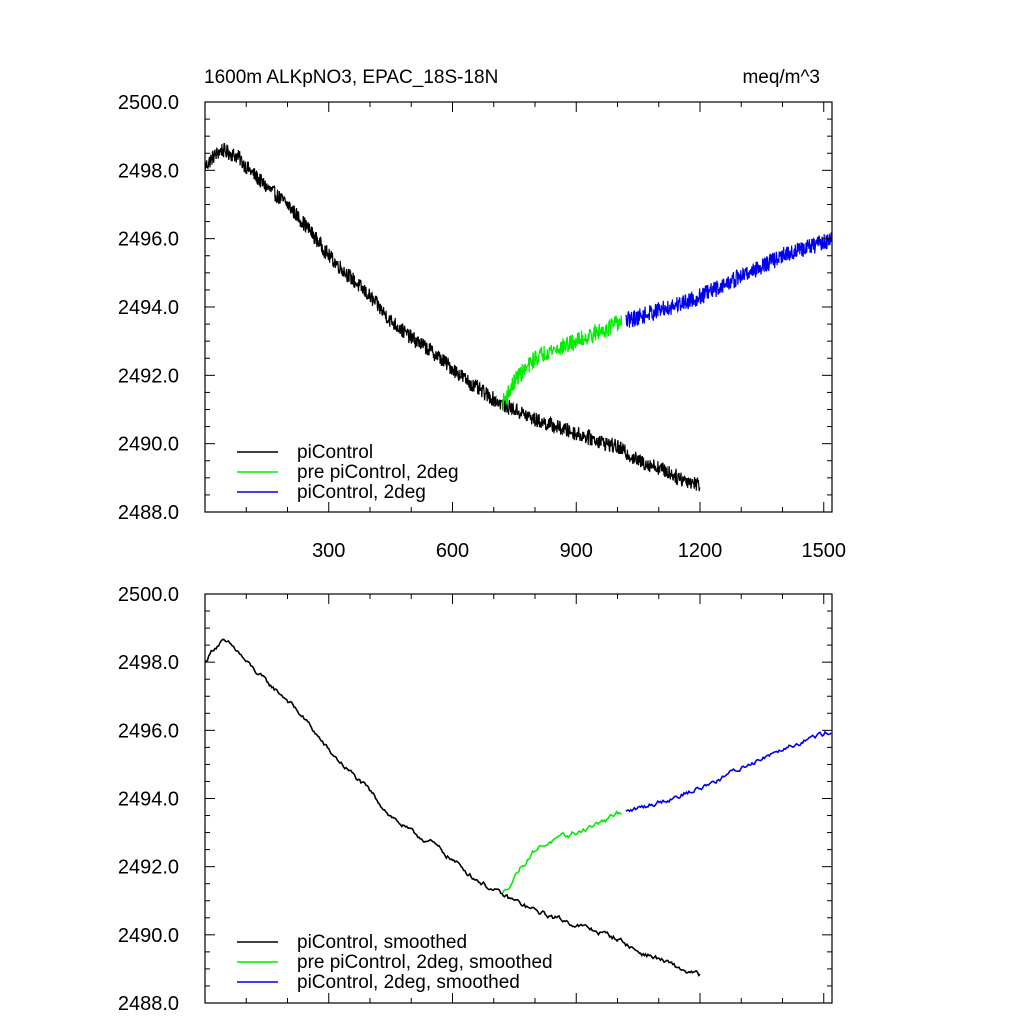  Describe the element at coordinates (425, 962) in the screenshot. I see `legend-label: pre piControl, 2deg, smoothed` at that location.